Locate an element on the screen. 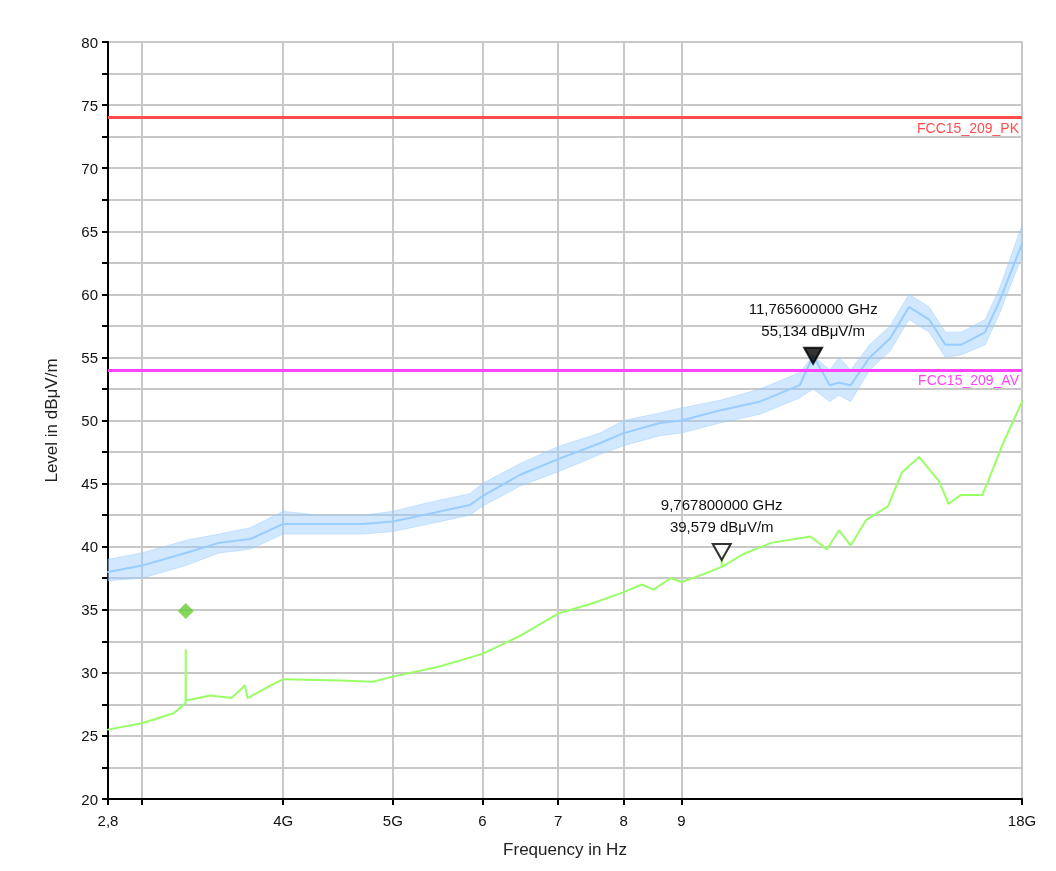  y-tick-label: 65 is located at coordinates (89, 231).